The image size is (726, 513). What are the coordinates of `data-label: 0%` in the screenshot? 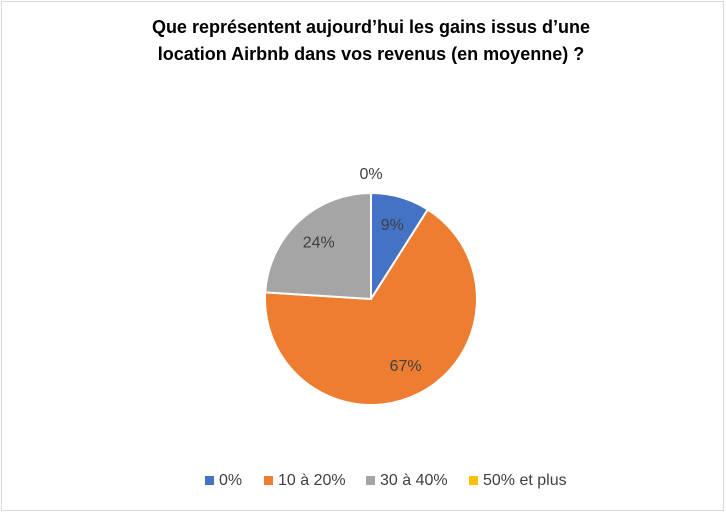 It's located at (370, 174).